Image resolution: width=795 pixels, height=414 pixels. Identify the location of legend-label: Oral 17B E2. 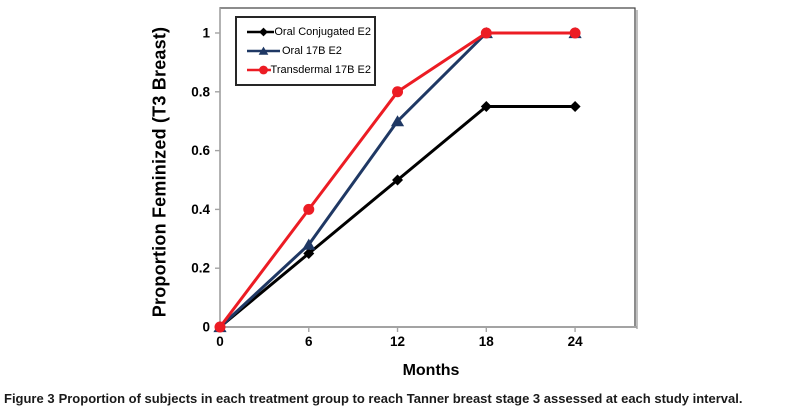
(312, 51).